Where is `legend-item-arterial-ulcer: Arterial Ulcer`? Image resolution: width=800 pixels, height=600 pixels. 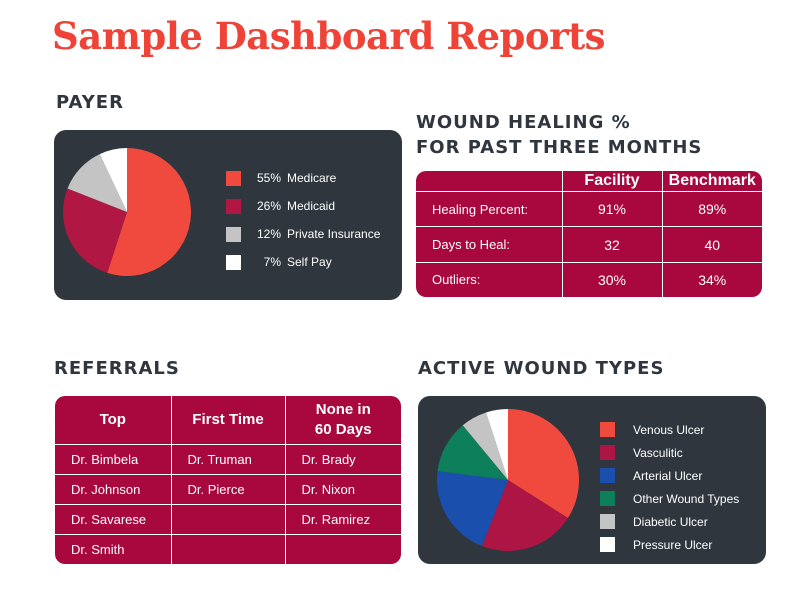 legend-item-arterial-ulcer: Arterial Ulcer is located at coordinates (669, 475).